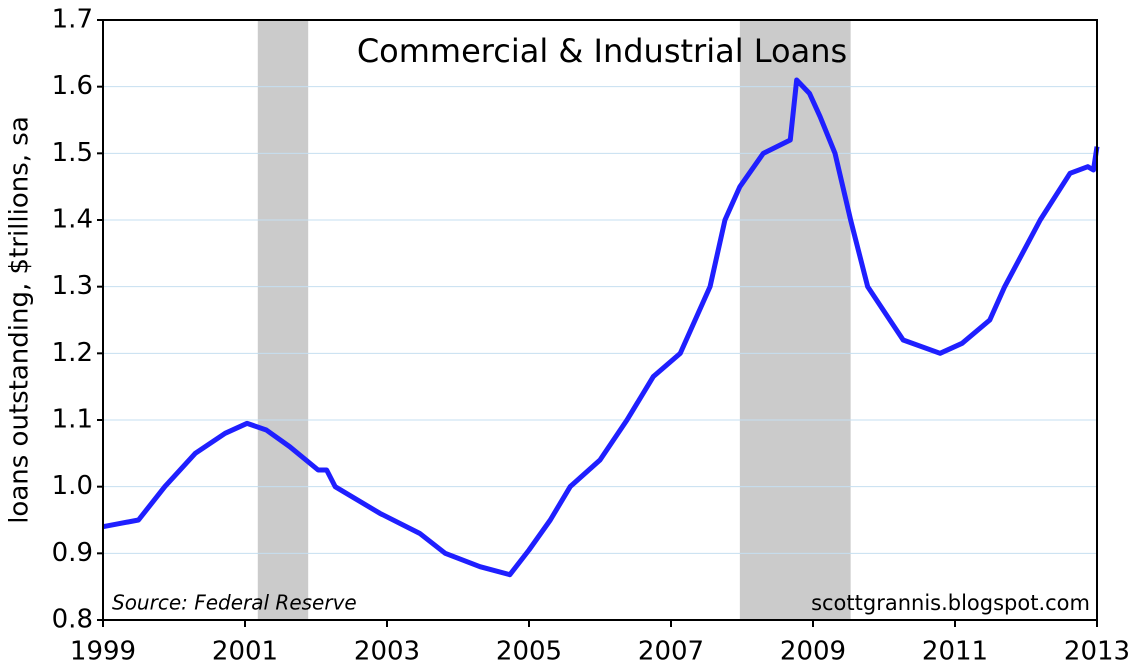 Image resolution: width=1136 pixels, height=672 pixels. I want to click on y-tick-label: 1.2, so click(72, 353).